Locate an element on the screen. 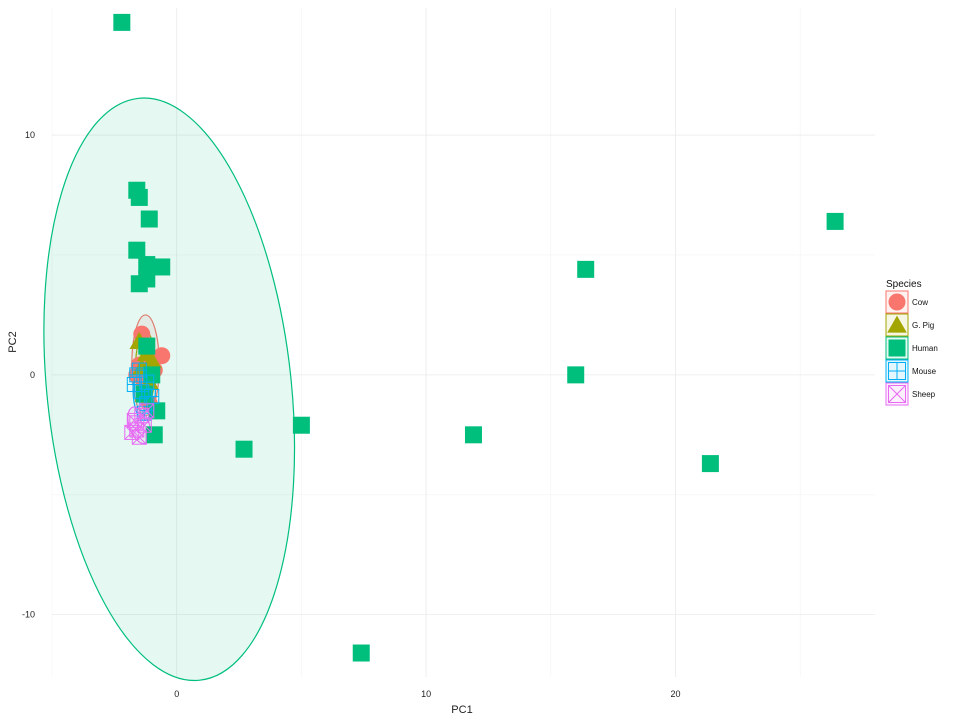 This screenshot has width=960, height=720. legend-title: Species is located at coordinates (904, 284).